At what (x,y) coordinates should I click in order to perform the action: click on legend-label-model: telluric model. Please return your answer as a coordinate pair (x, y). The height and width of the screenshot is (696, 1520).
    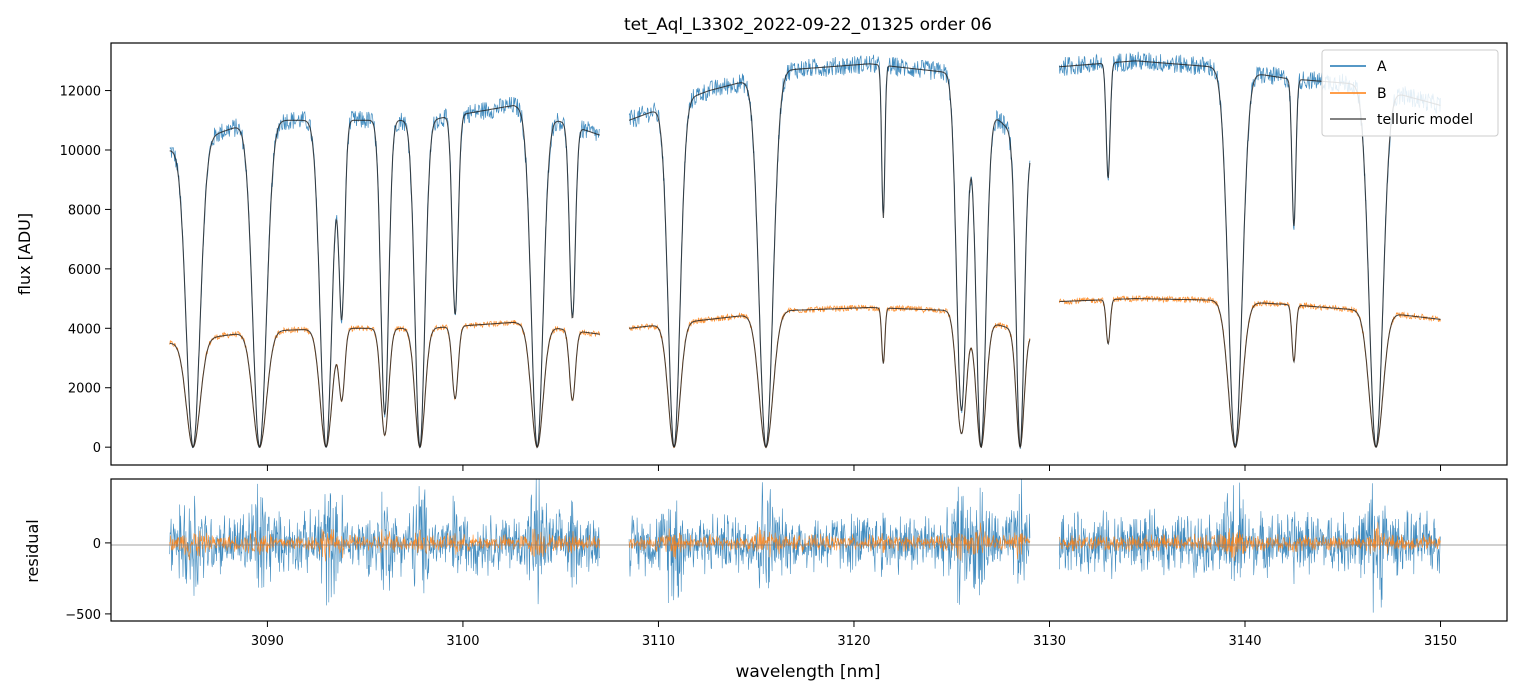
    Looking at the image, I should click on (1425, 120).